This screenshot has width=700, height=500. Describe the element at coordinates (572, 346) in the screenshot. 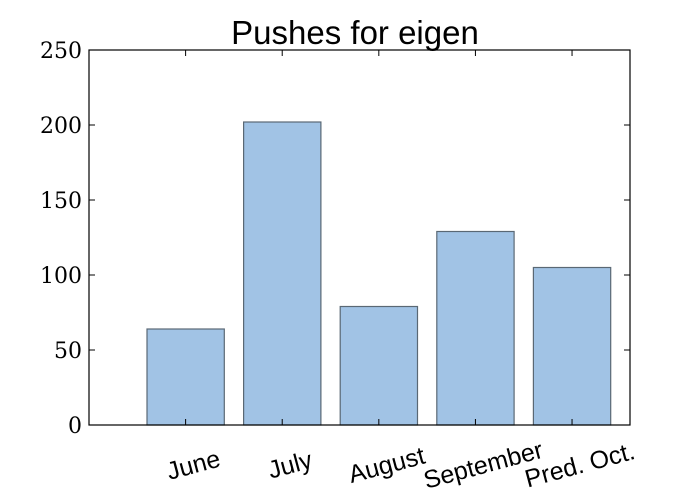

I see `bar-pred-oct` at that location.